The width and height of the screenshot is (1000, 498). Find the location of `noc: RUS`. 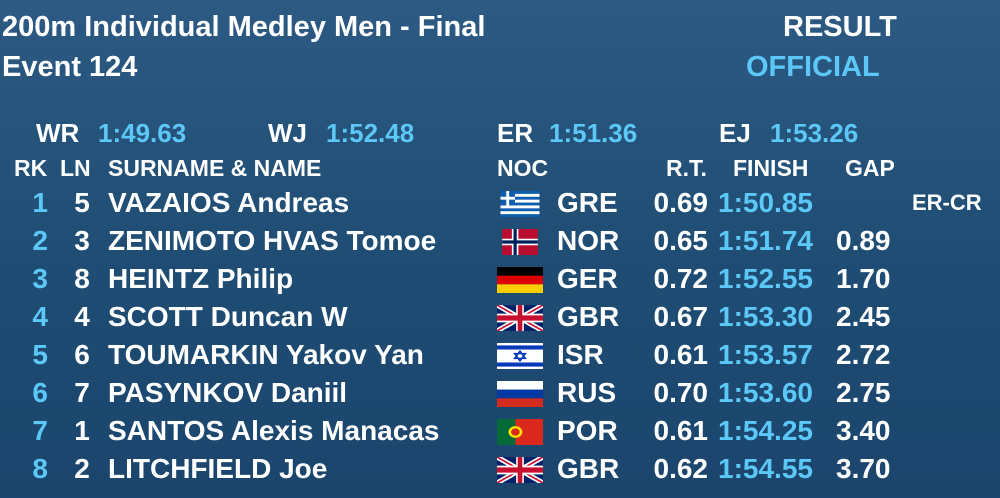

noc: RUS is located at coordinates (587, 392).